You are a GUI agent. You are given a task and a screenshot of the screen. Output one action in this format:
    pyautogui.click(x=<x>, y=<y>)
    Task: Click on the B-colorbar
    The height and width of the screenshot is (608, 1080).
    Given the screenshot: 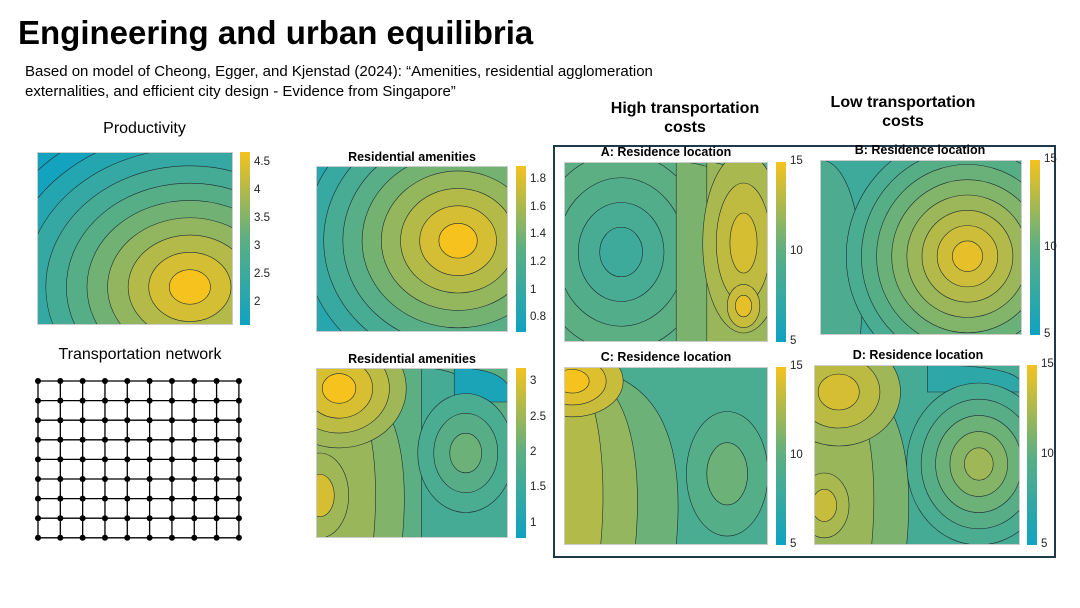 What is the action you would take?
    pyautogui.click(x=1035, y=247)
    